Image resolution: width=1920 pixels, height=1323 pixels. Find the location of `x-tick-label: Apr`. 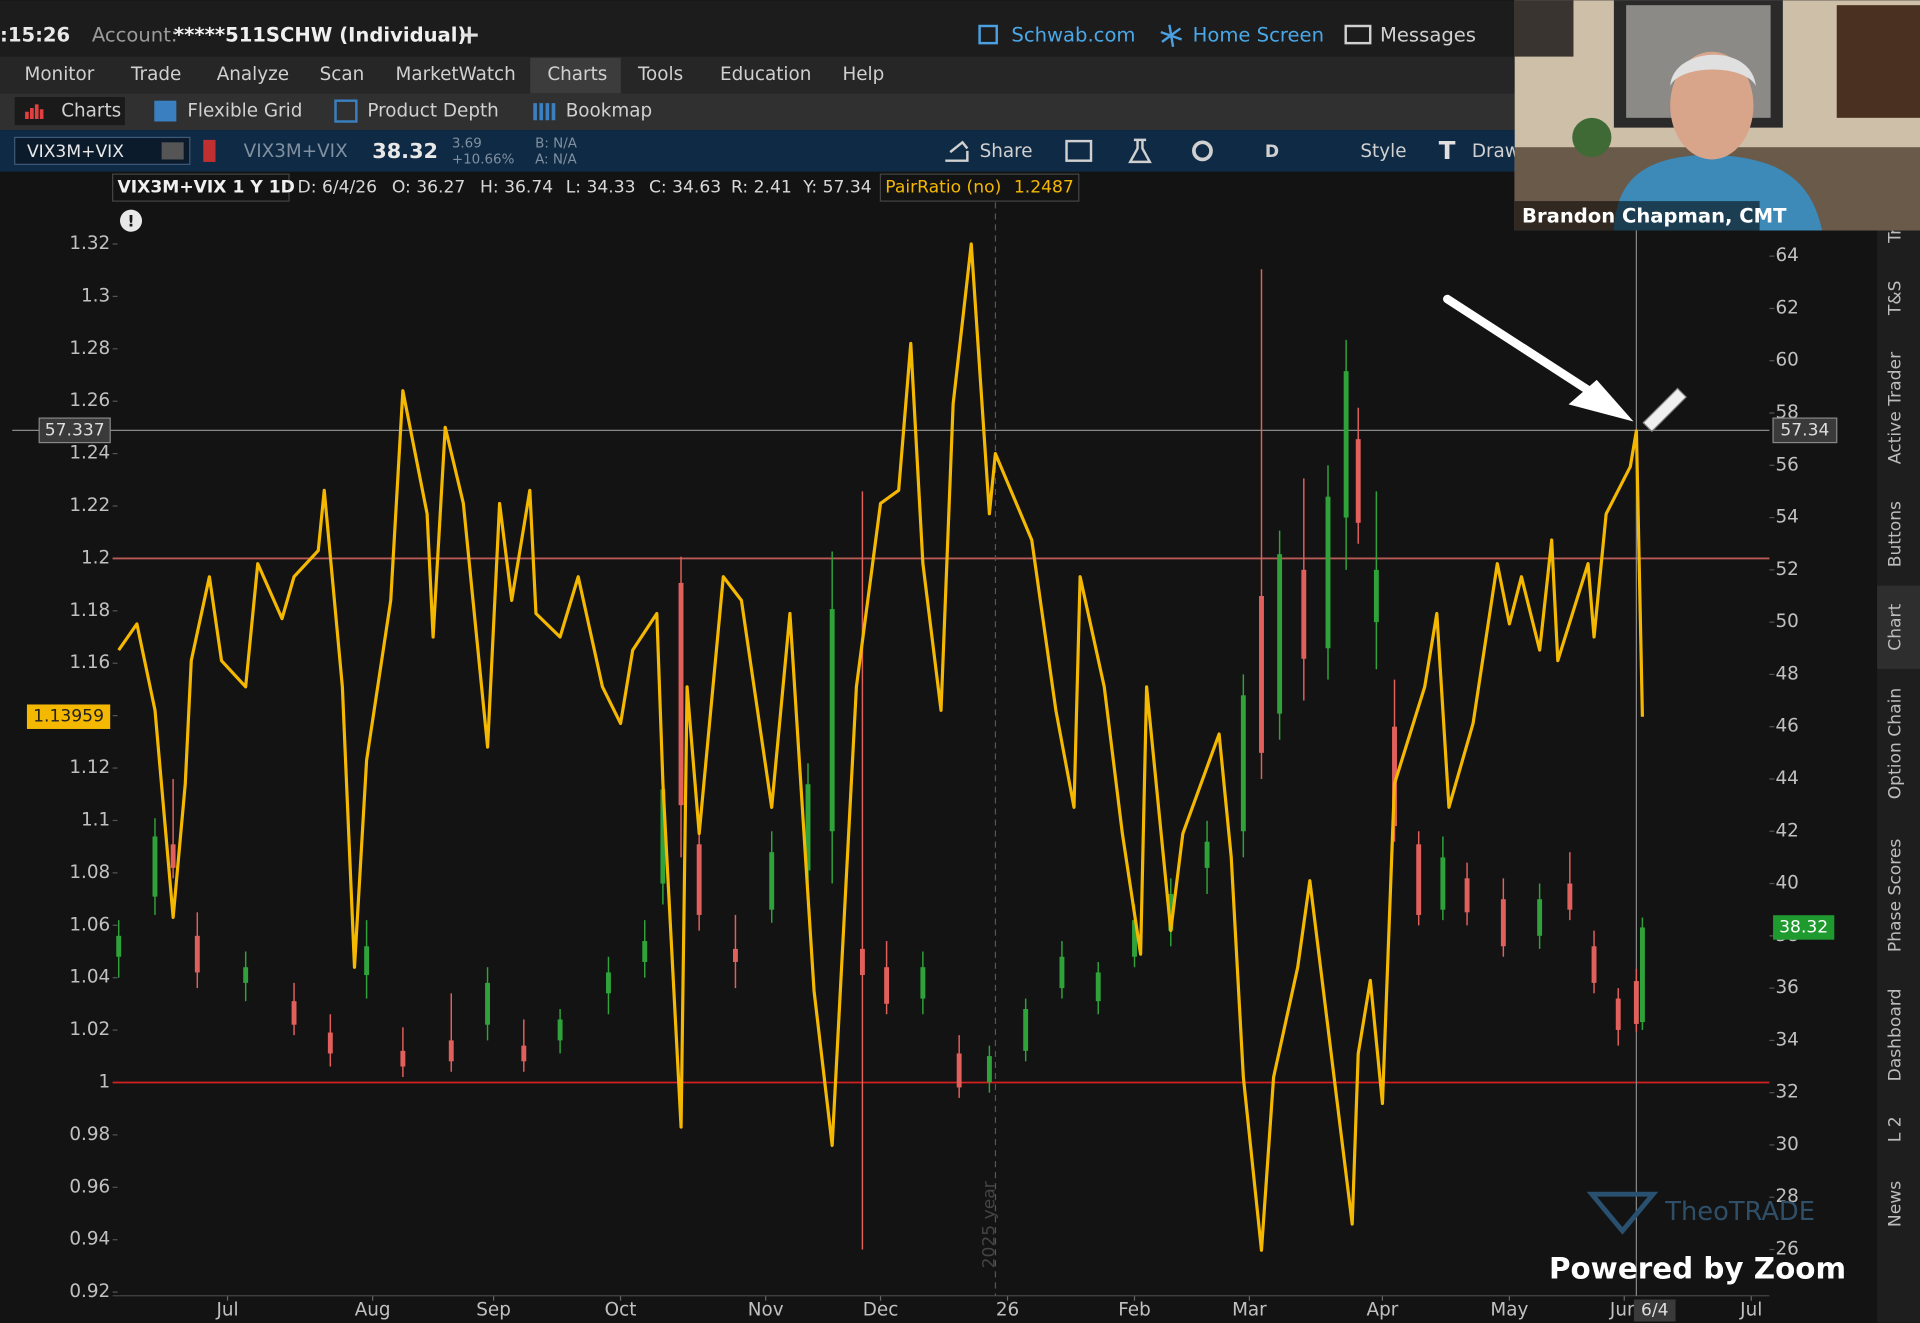

x-tick-label: Apr is located at coordinates (1383, 1309).